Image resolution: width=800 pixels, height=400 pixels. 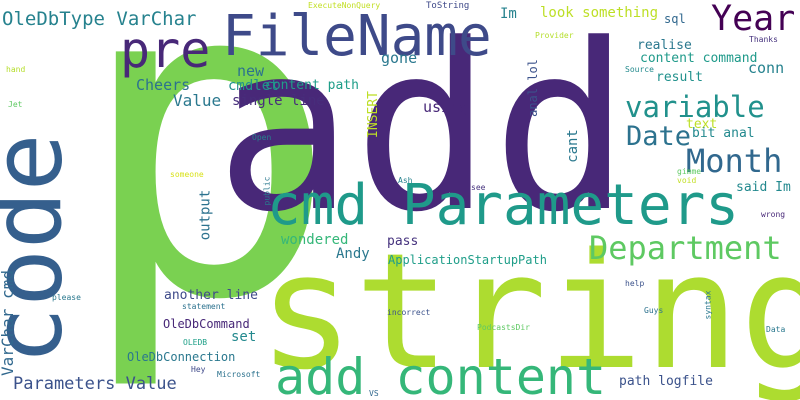 What do you see at coordinates (532, 88) in the screenshot?
I see `word: anal lol` at bounding box center [532, 88].